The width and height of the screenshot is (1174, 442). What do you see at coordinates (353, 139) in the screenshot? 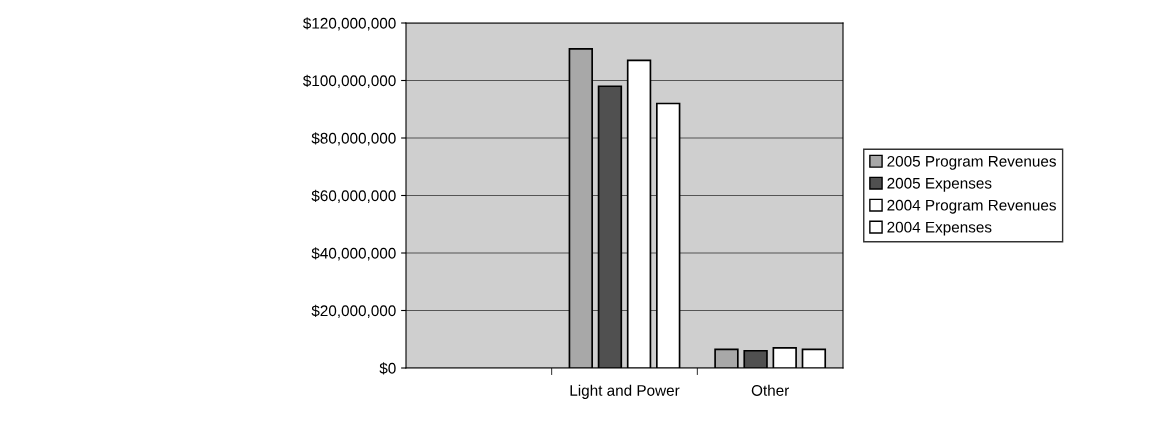
I see `y-tick-label: $80,000,000` at bounding box center [353, 139].